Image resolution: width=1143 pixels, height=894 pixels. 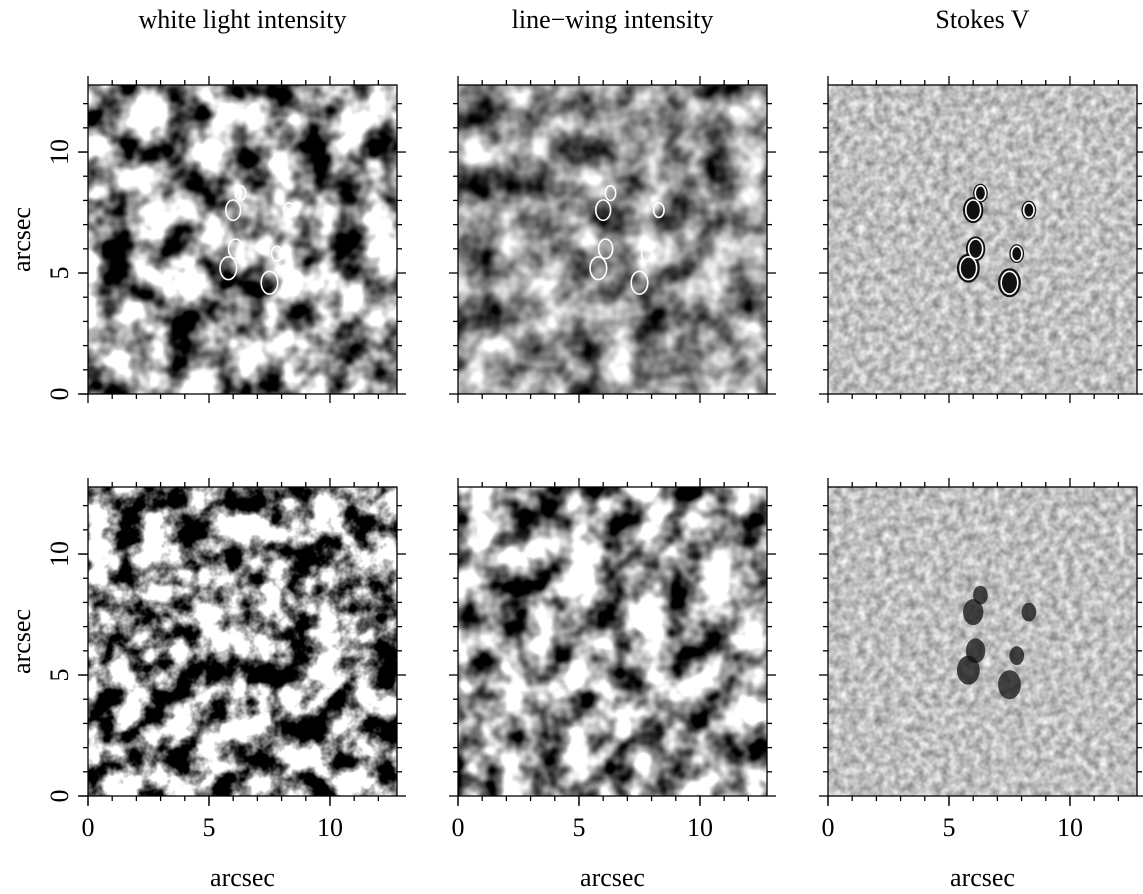 What do you see at coordinates (982, 19) in the screenshot?
I see `panel-title: Stokes V` at bounding box center [982, 19].